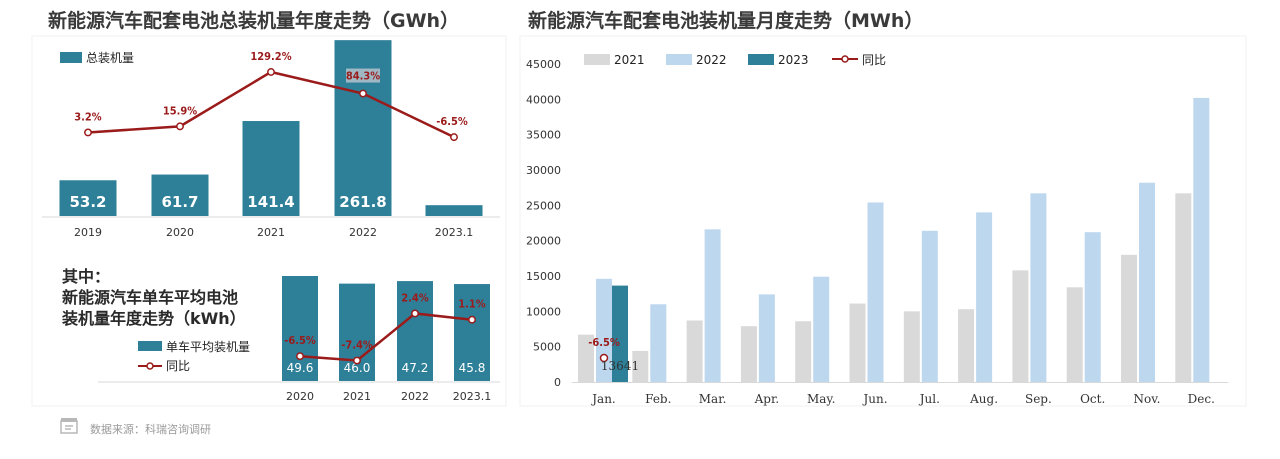 This screenshot has height=459, width=1280. I want to click on legend-swatch-2022, so click(679, 59).